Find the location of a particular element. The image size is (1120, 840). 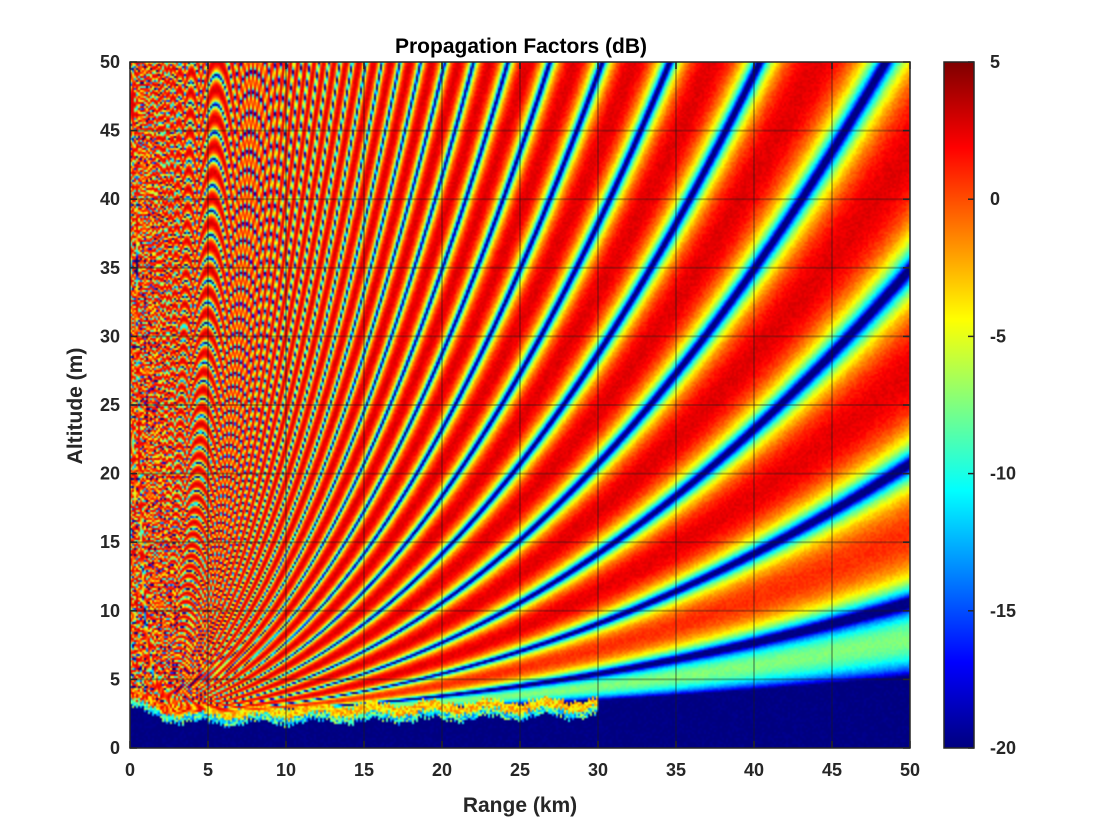

x-tick-label: 5 is located at coordinates (208, 770).